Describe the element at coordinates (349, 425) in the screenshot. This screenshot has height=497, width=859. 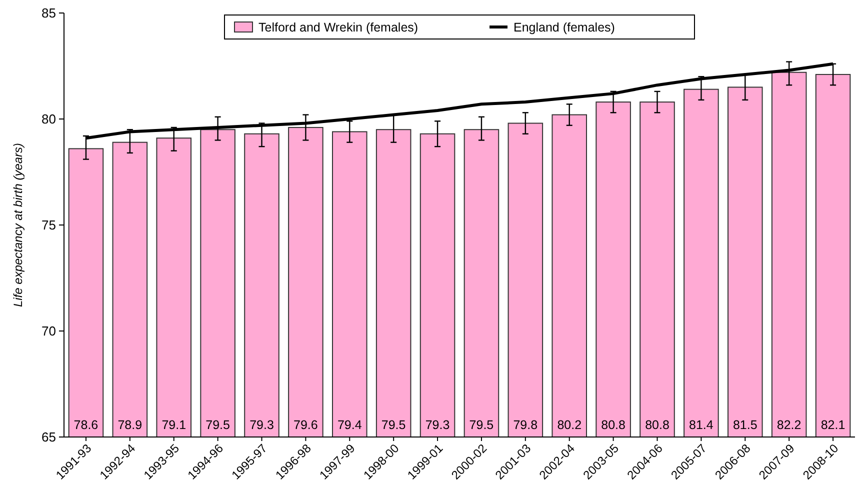
I see `data-label: 79.4` at that location.